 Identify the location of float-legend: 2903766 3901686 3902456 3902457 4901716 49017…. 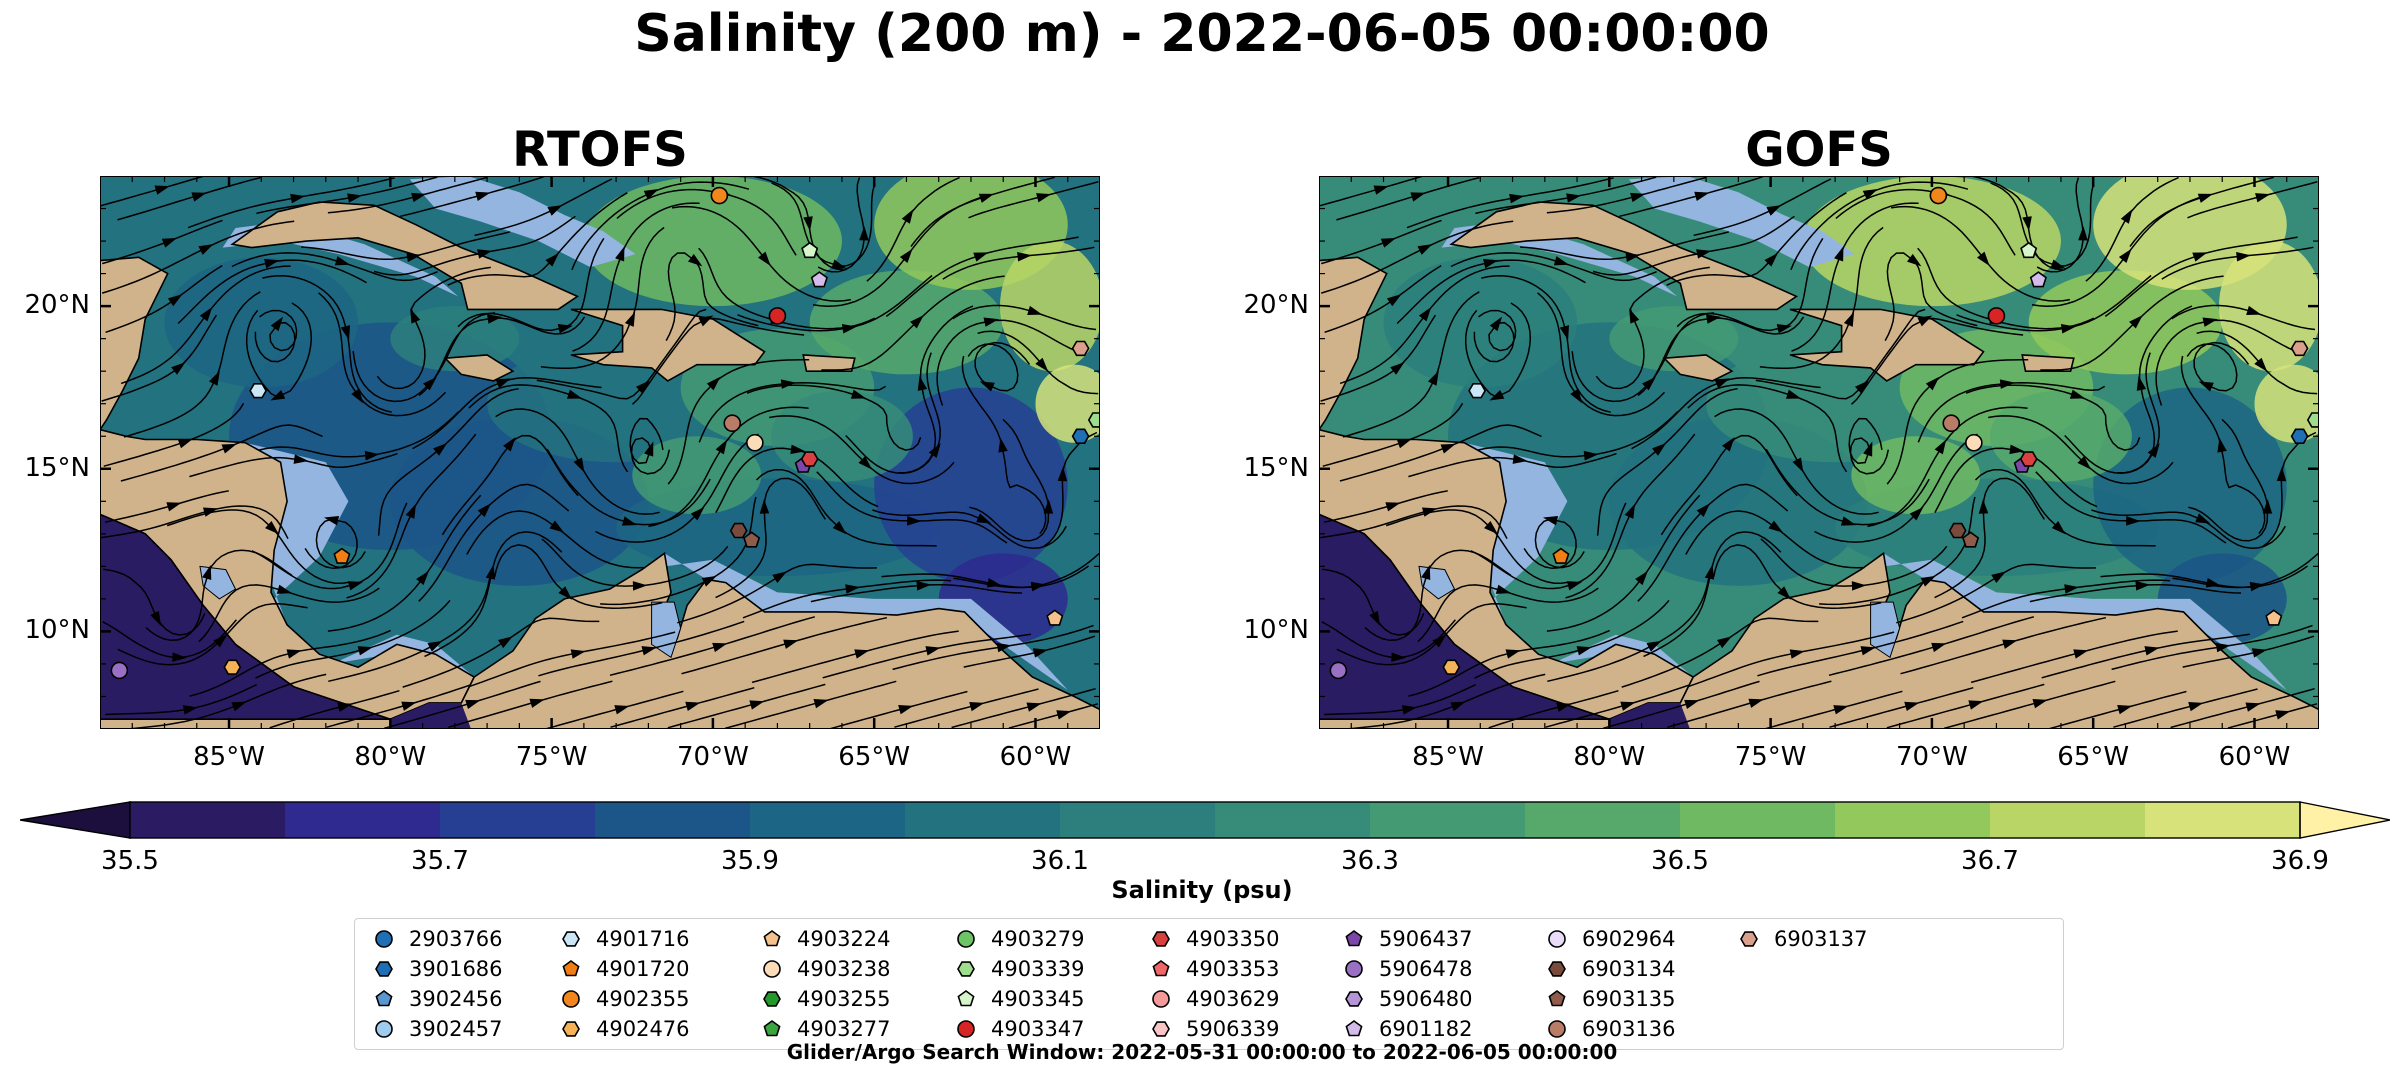
(1209, 984).